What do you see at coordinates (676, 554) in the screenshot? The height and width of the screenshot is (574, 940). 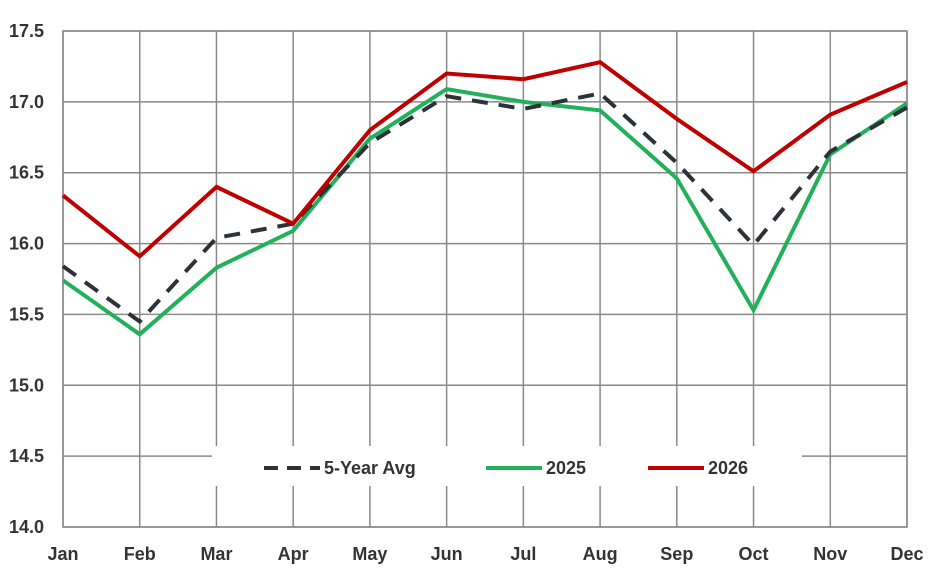 I see `x-tick-label: Sep` at bounding box center [676, 554].